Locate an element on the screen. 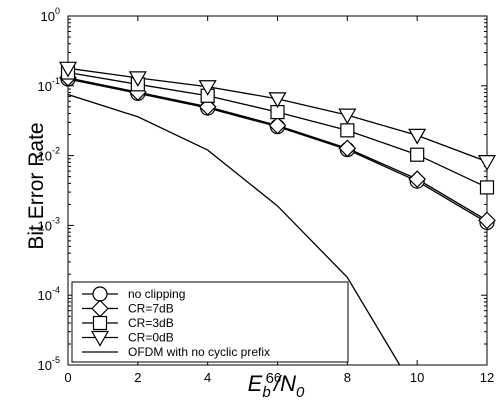 This screenshot has height=404, width=502. y-tick-label: 10⁰ is located at coordinates (50, 15).